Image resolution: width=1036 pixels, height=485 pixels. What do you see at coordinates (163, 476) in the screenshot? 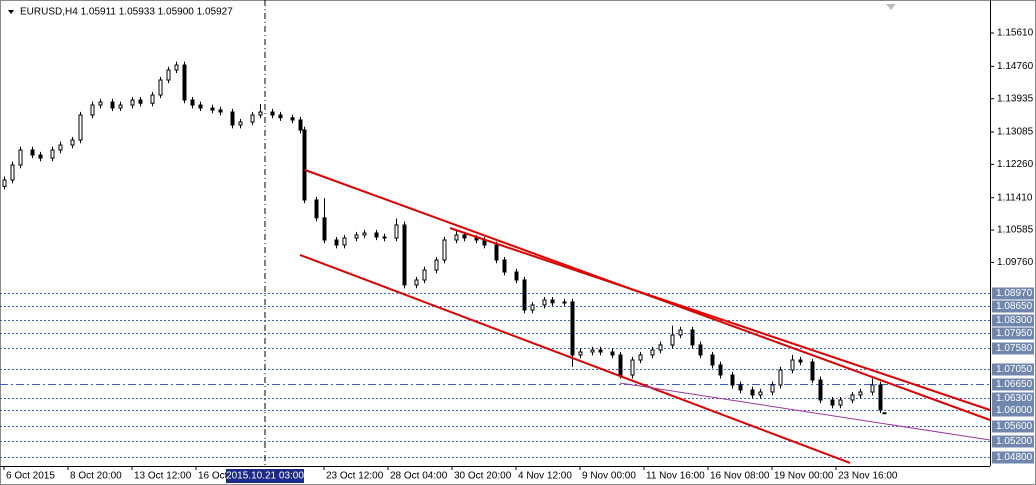
I see `x-tick-label: 13 Oct 12:00` at bounding box center [163, 476].